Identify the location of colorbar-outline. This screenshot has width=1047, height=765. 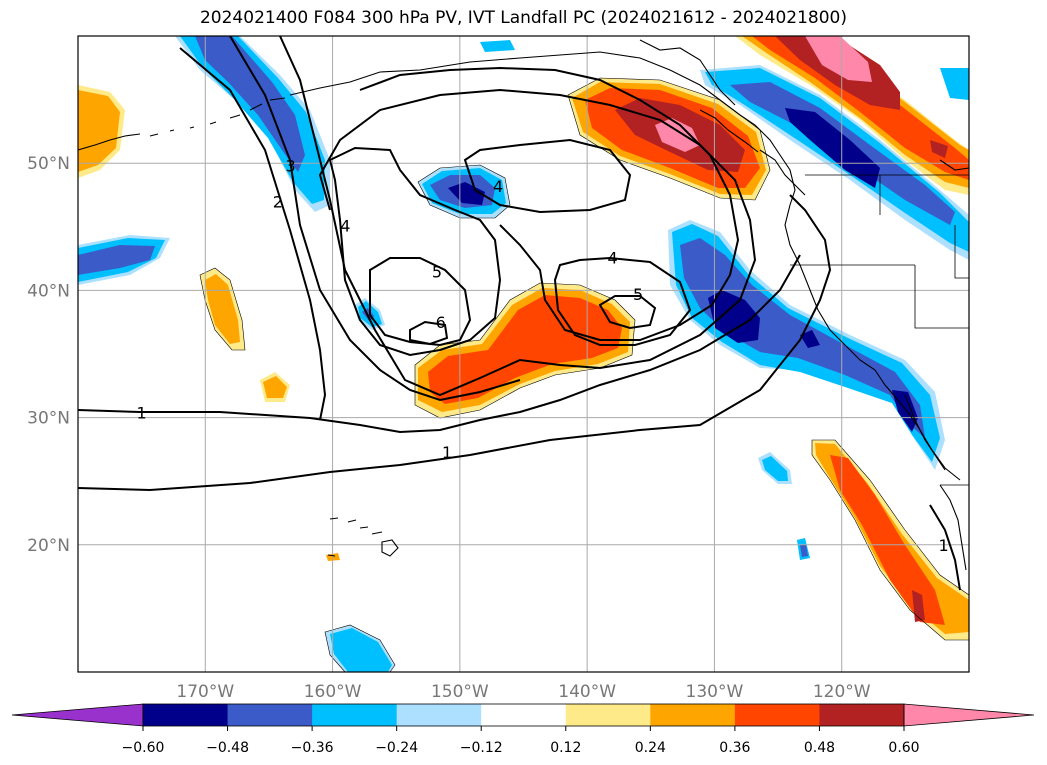
(523, 715).